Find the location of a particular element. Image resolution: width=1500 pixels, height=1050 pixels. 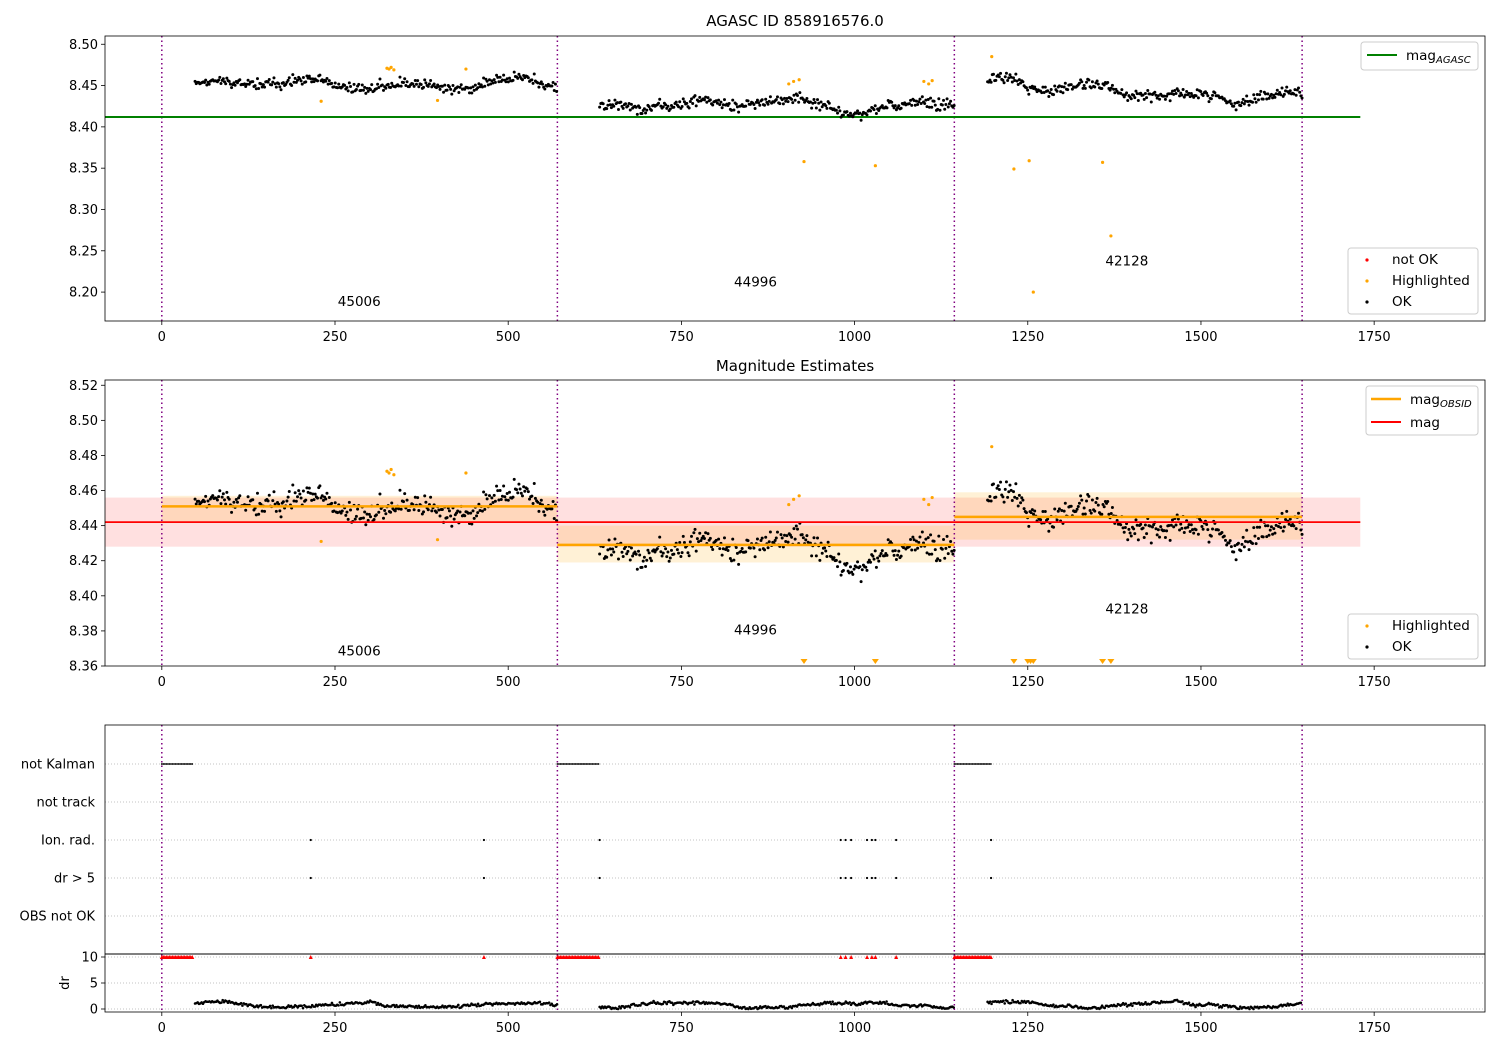

out-of-range-marker is located at coordinates (1014, 661).